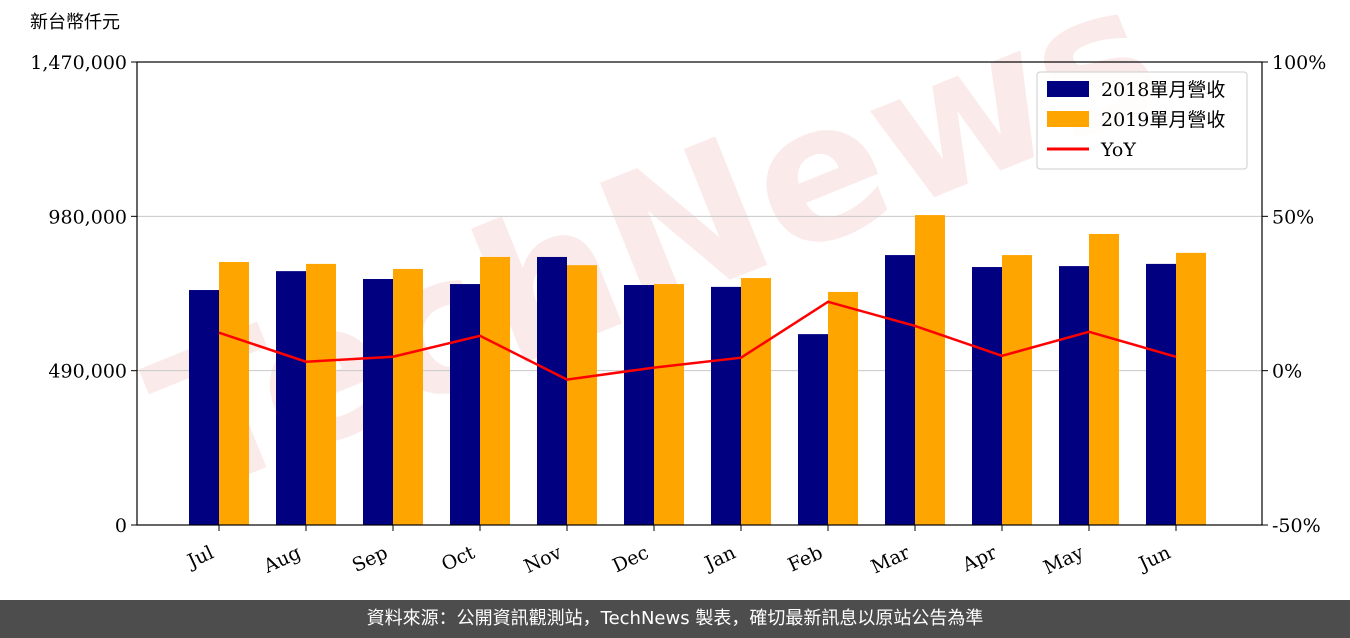  I want to click on x-tick-label: Apr, so click(979, 559).